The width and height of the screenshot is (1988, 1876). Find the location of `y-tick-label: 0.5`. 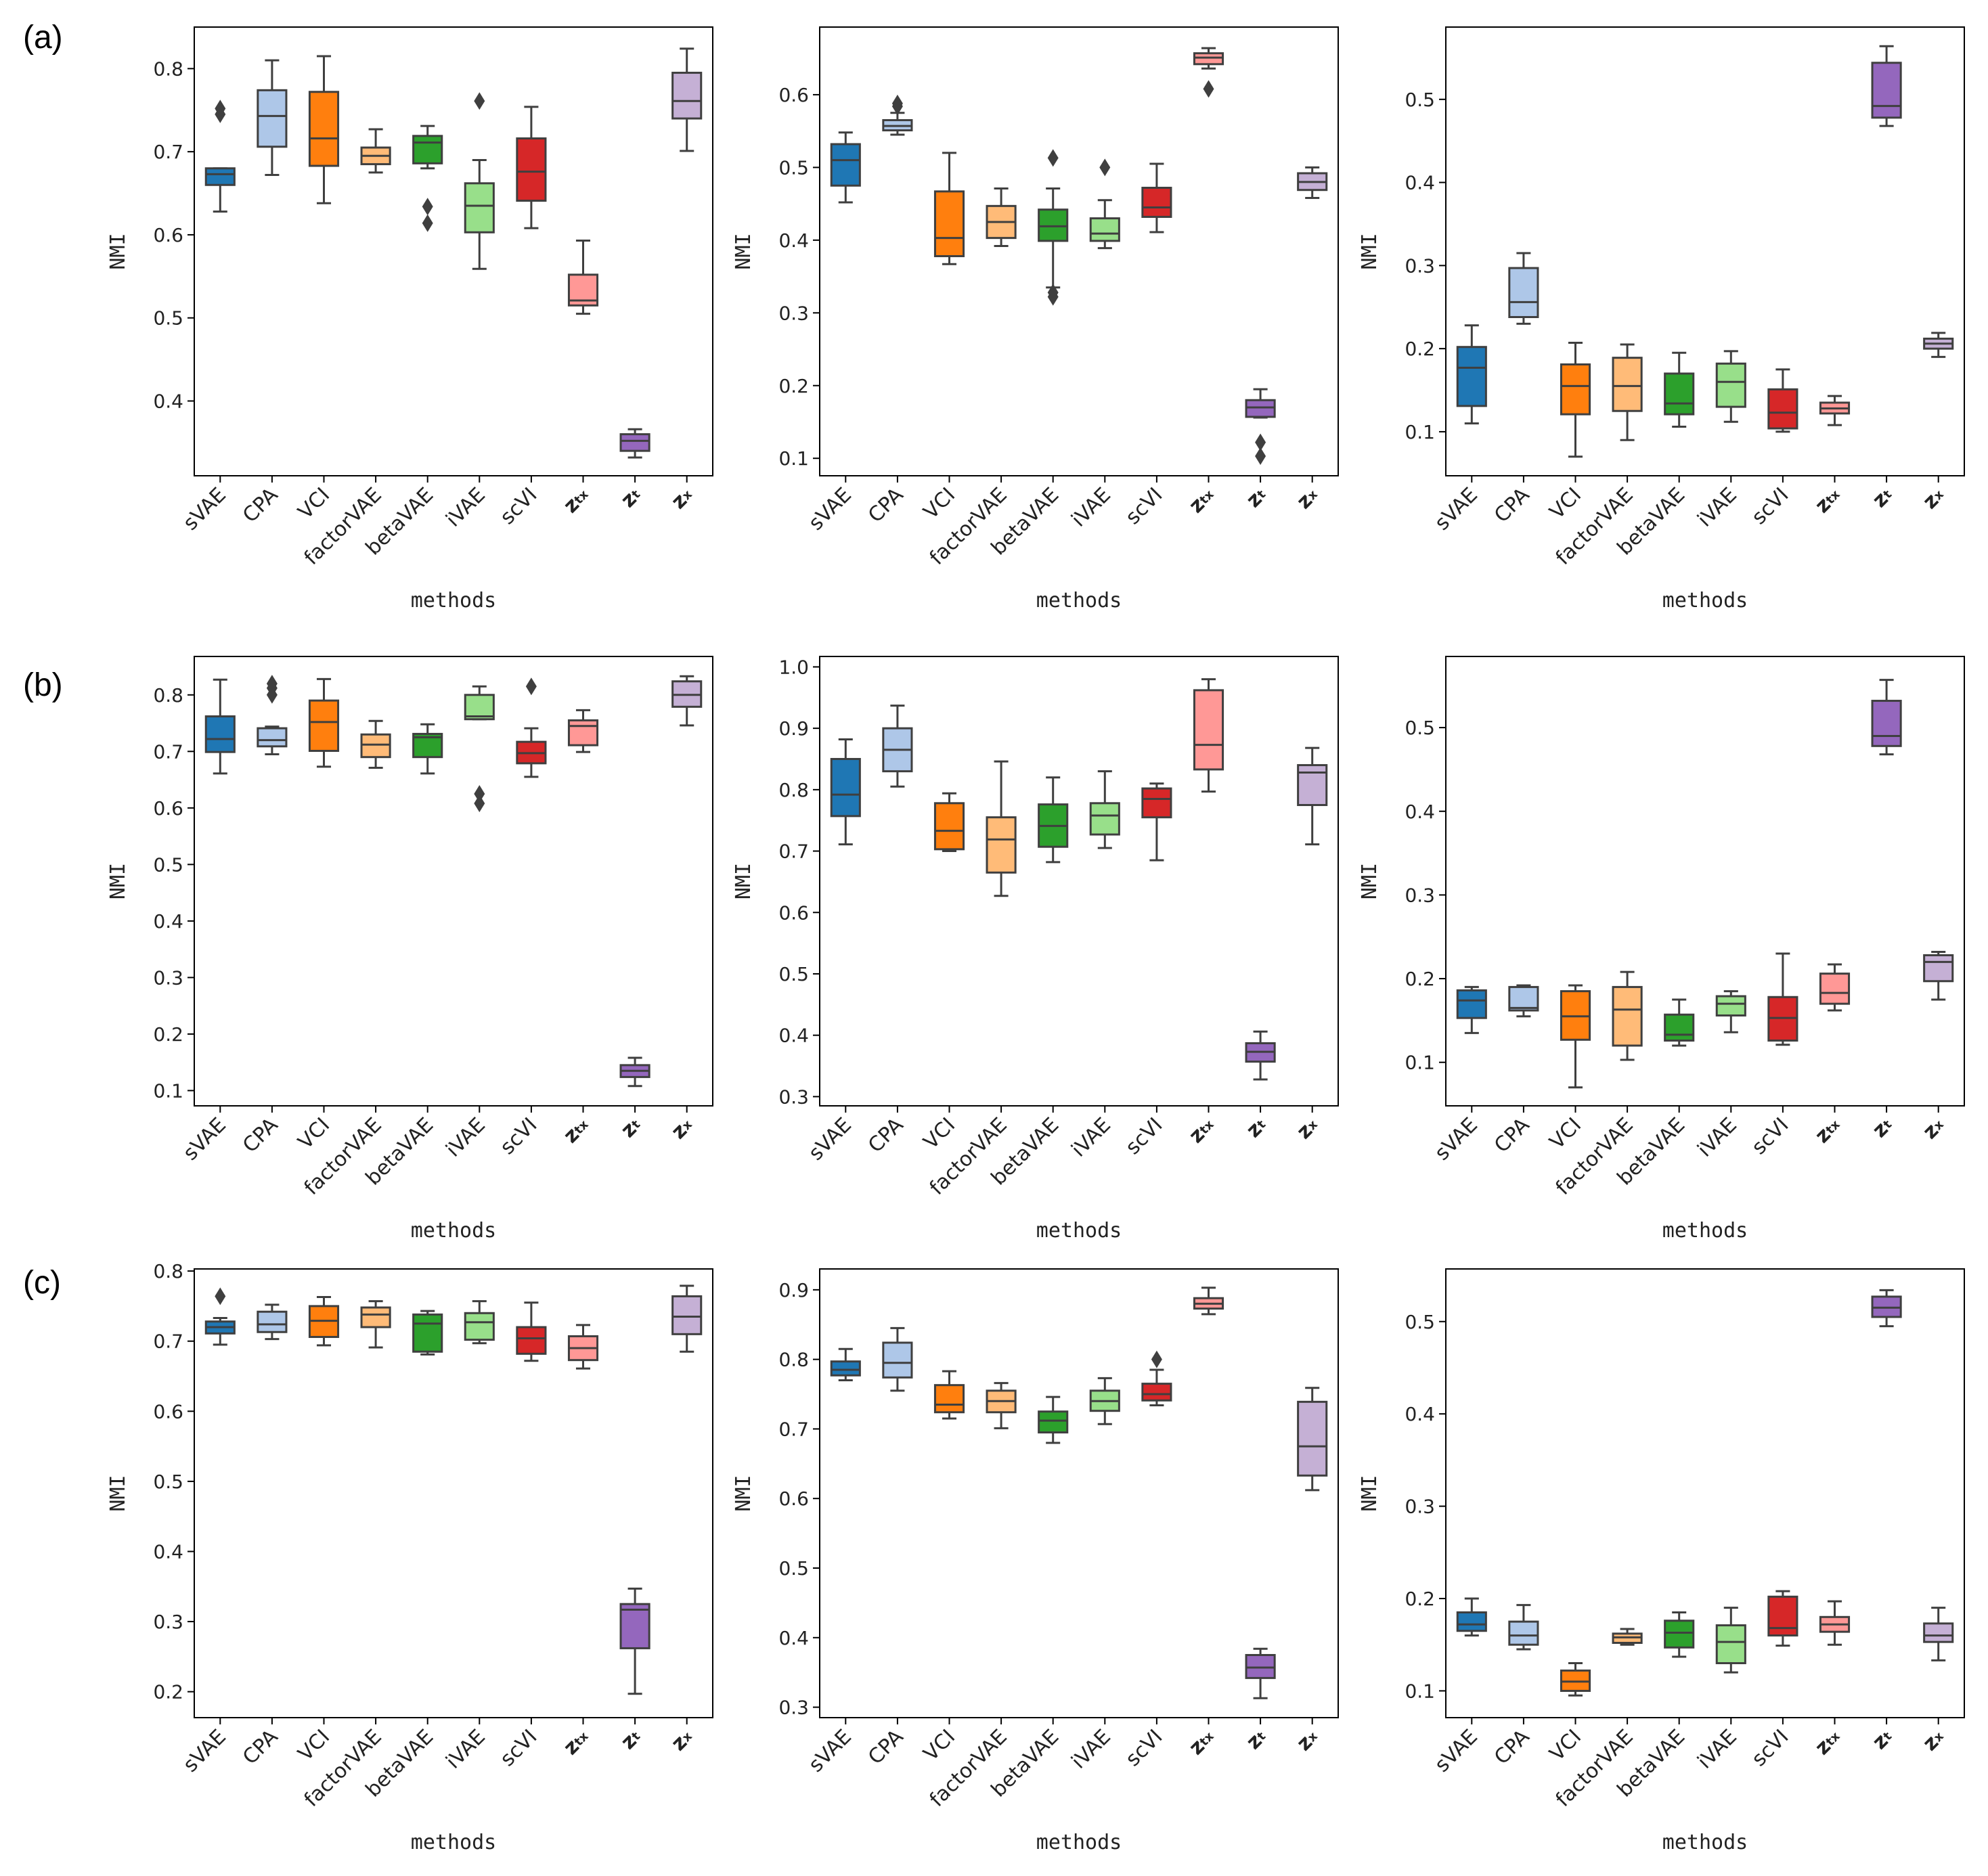

y-tick-label: 0.5 is located at coordinates (1420, 728).